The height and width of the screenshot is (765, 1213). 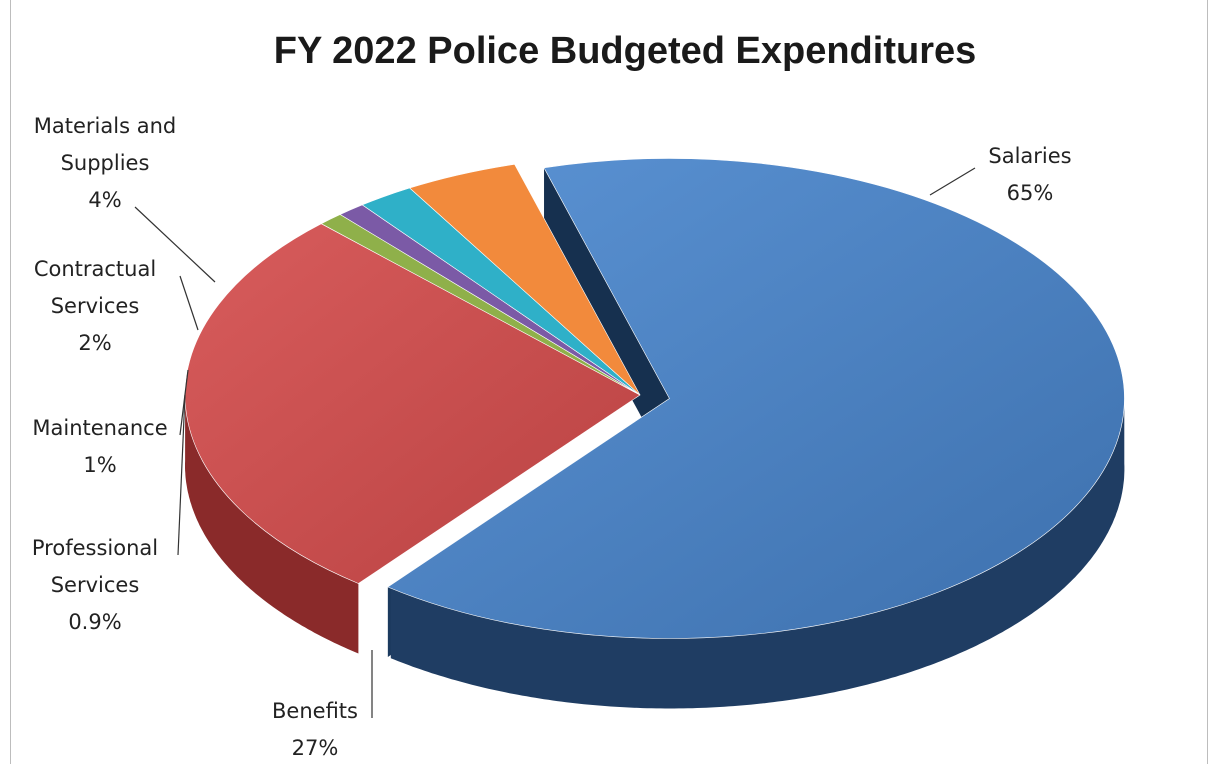 What do you see at coordinates (175, 244) in the screenshot?
I see `leader-line-materials-and-supplies` at bounding box center [175, 244].